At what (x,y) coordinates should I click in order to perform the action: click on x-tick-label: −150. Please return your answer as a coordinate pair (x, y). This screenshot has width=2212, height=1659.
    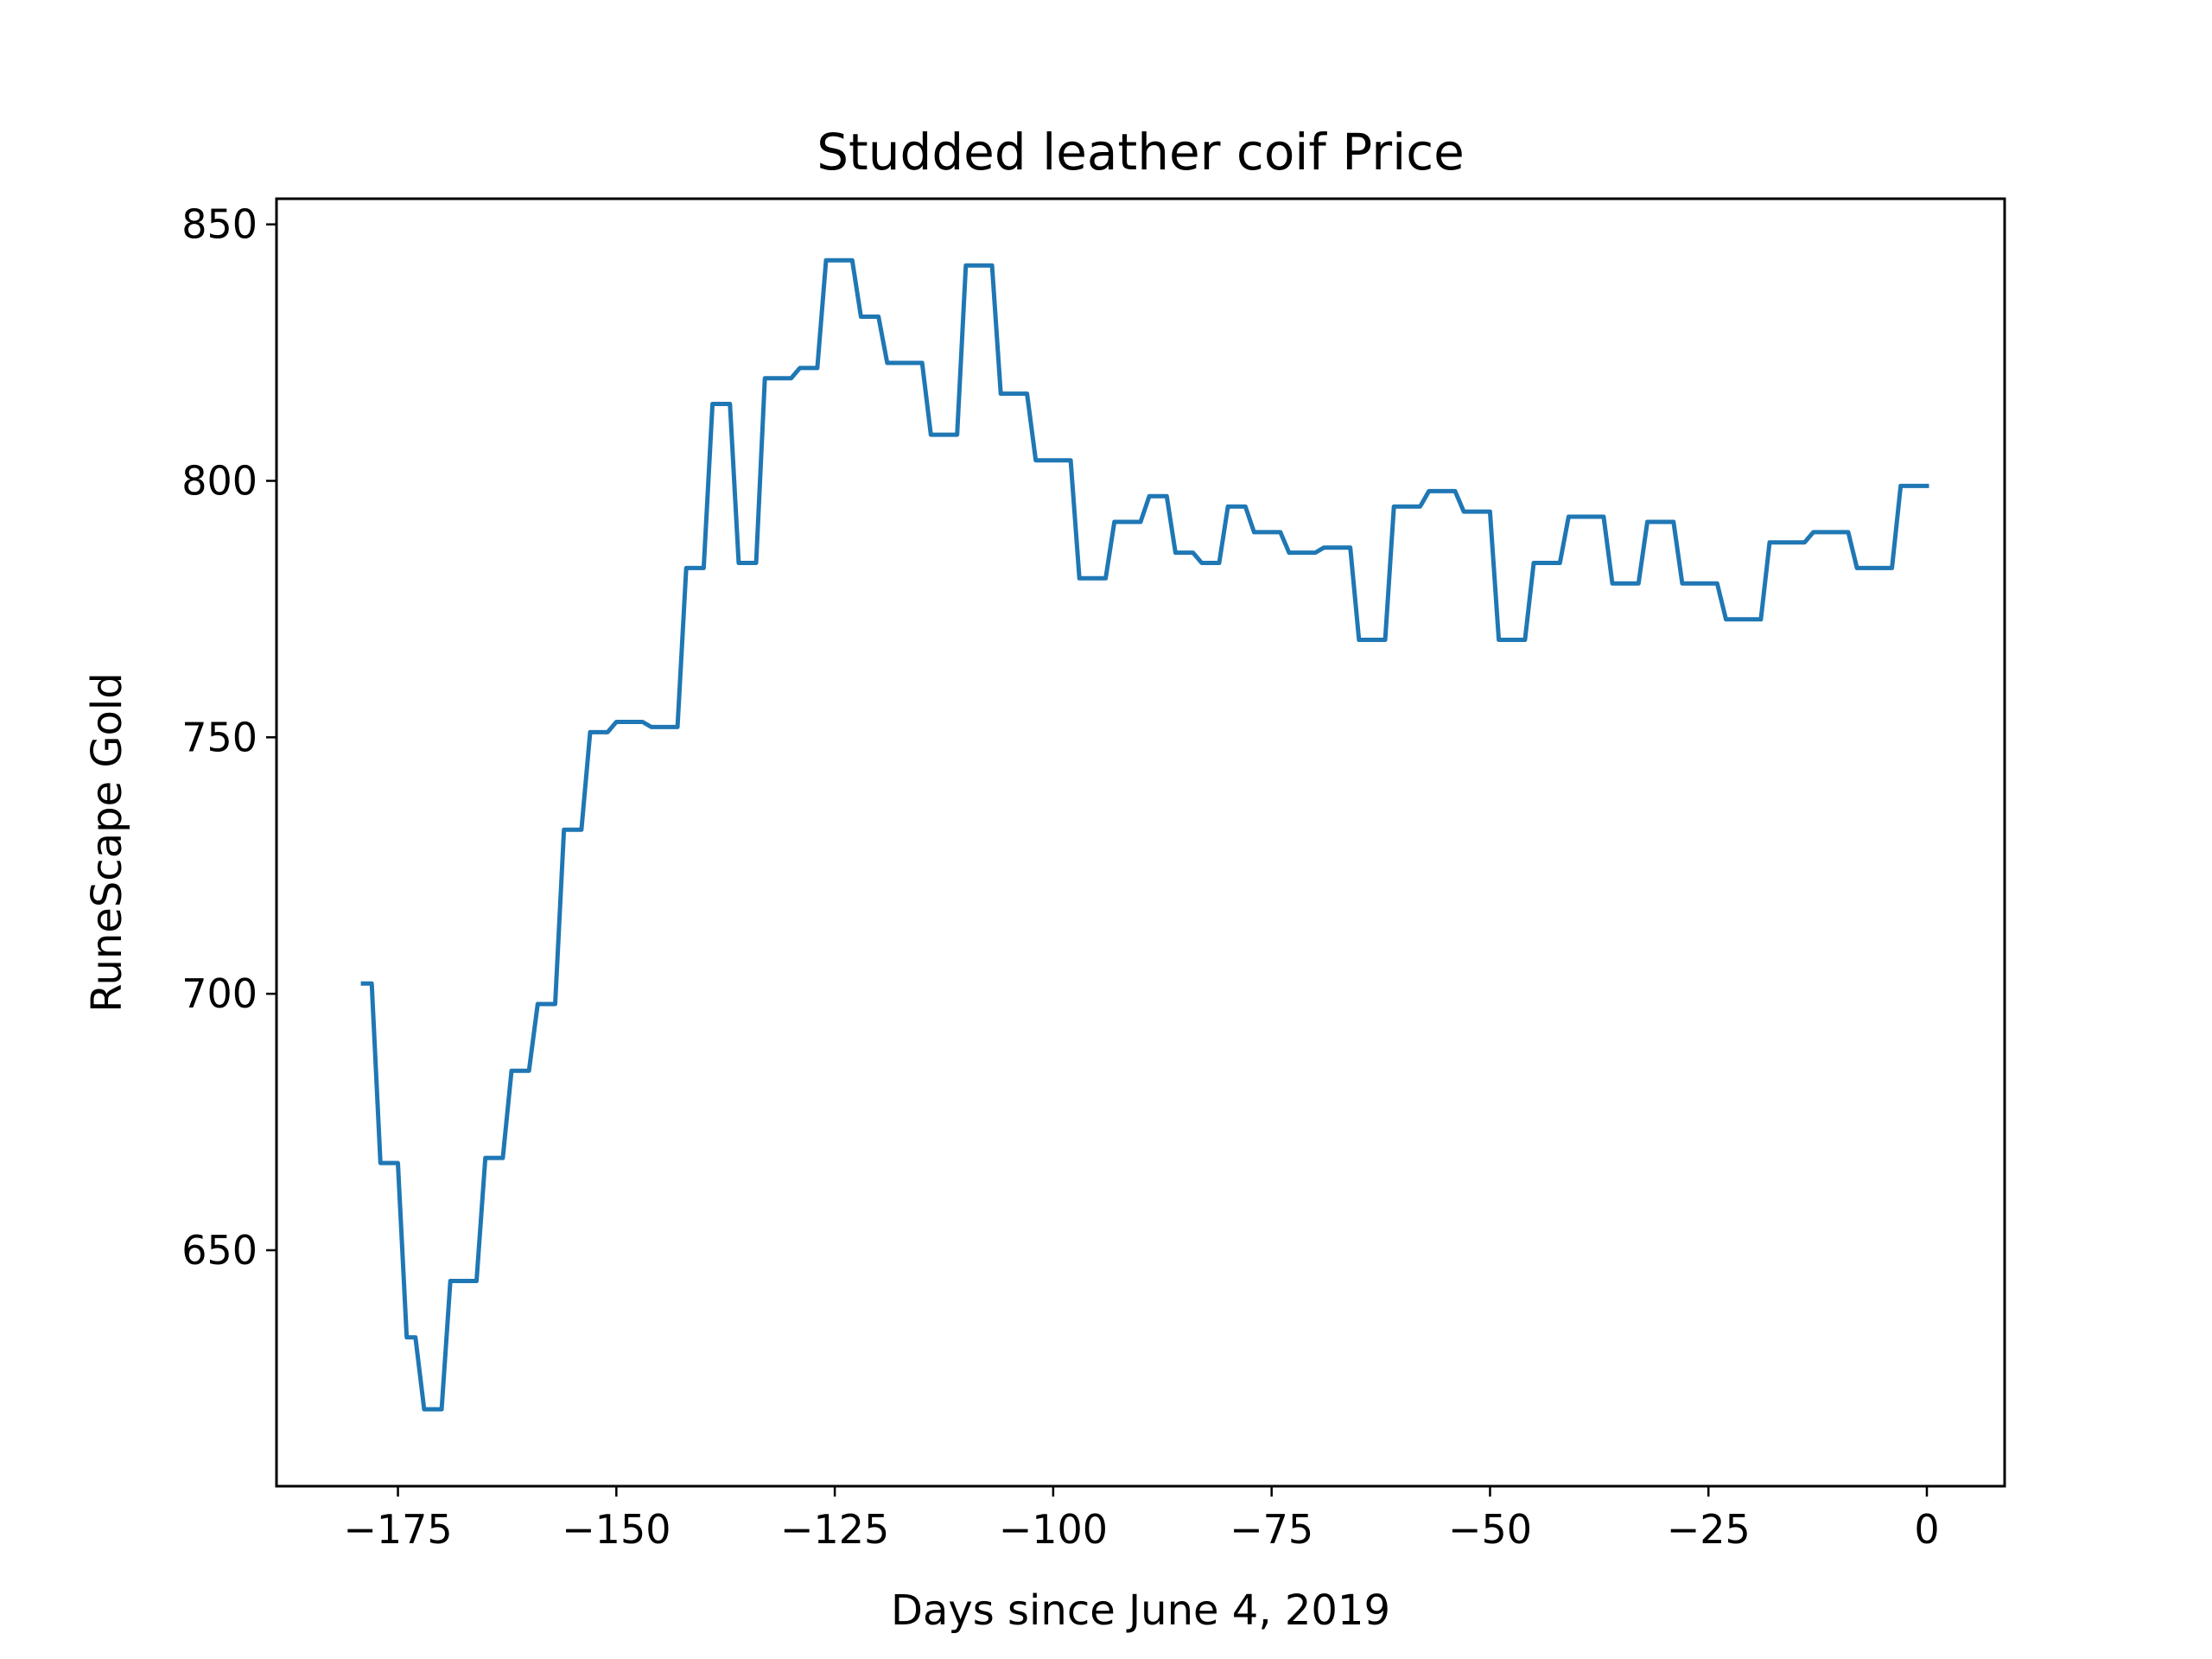
    Looking at the image, I should click on (616, 1529).